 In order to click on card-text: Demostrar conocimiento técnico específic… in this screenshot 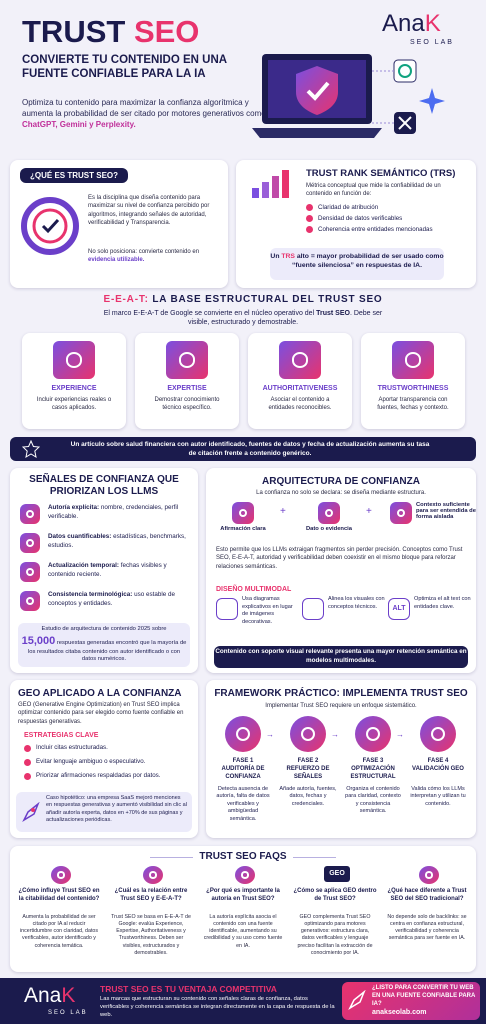, I will do `click(187, 404)`.